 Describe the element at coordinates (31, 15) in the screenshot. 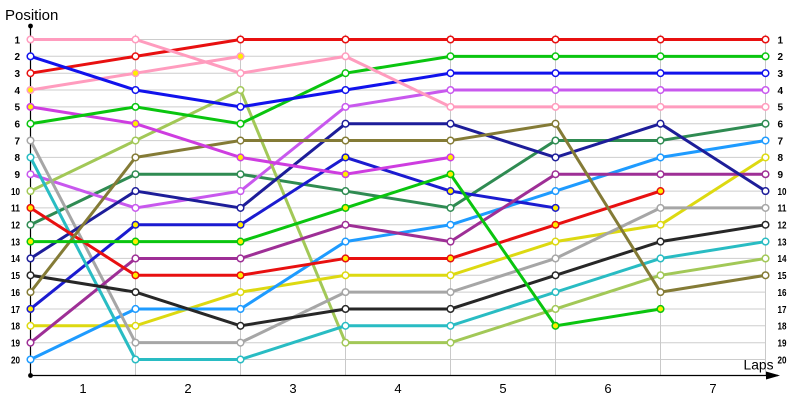

I see `svg-text: Position` at that location.